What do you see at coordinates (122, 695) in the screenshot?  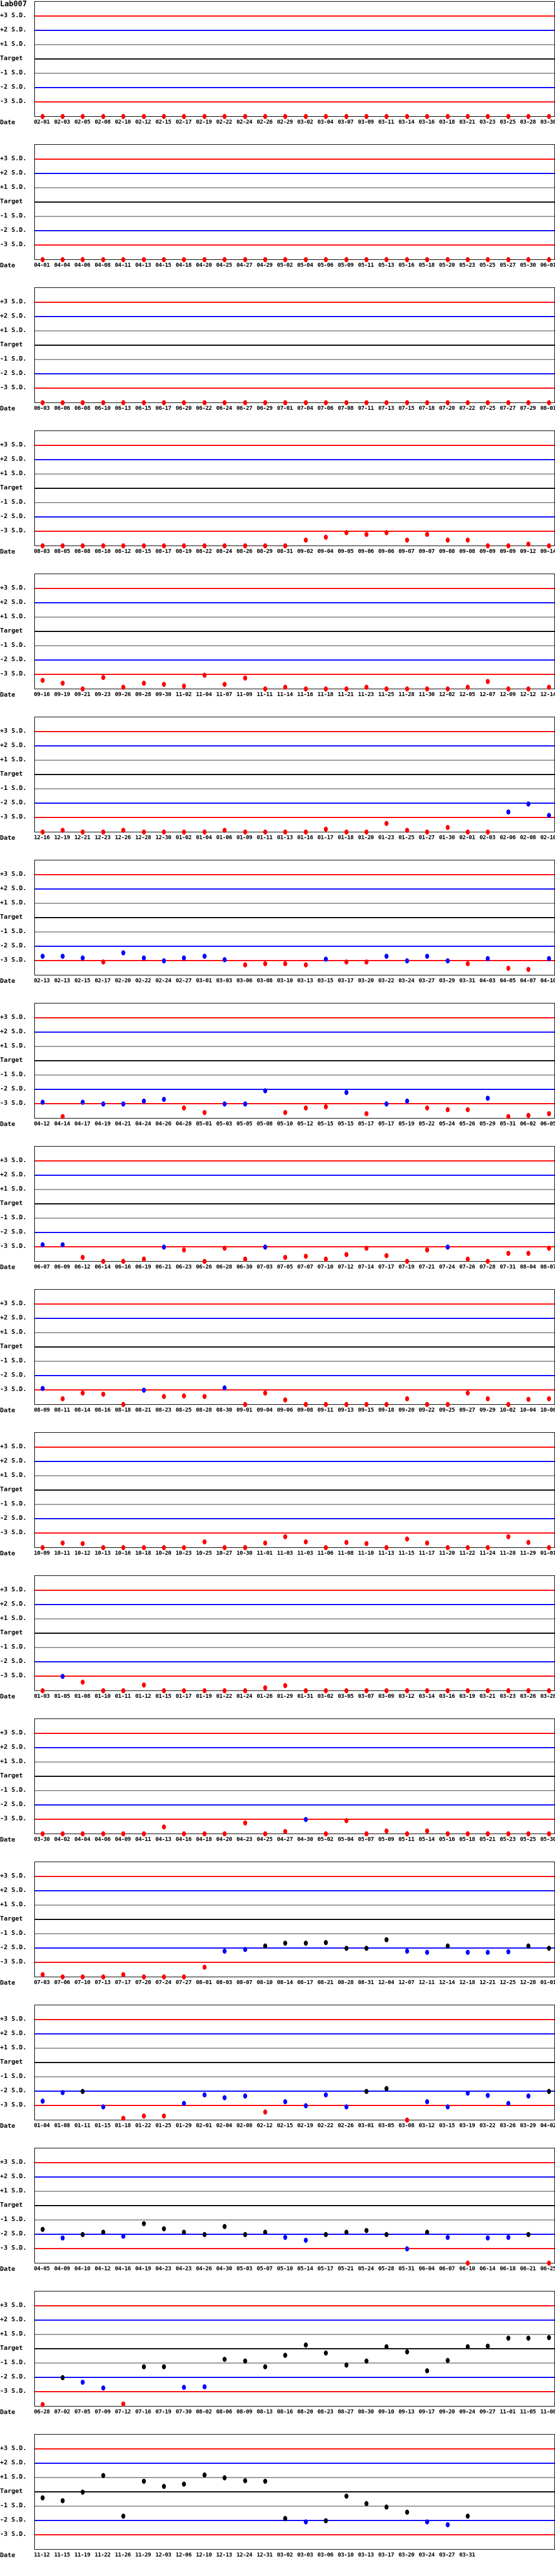 I see `x-tick-label: 09-26` at bounding box center [122, 695].